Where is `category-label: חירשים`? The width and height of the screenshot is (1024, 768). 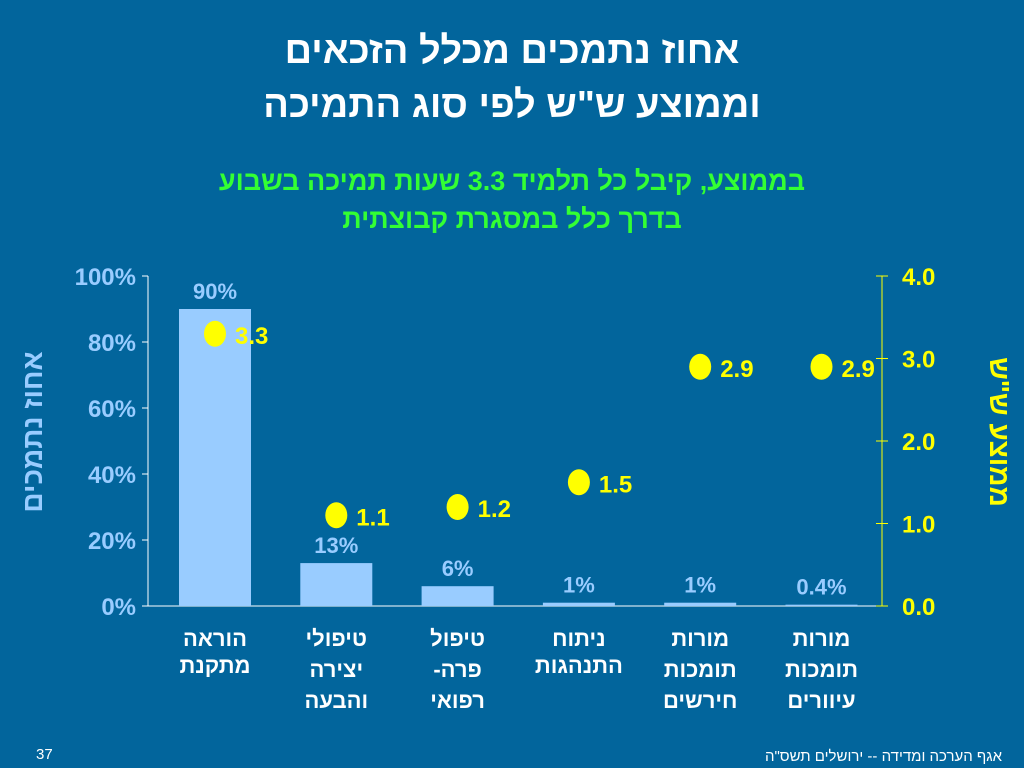 category-label: חירשים is located at coordinates (700, 700).